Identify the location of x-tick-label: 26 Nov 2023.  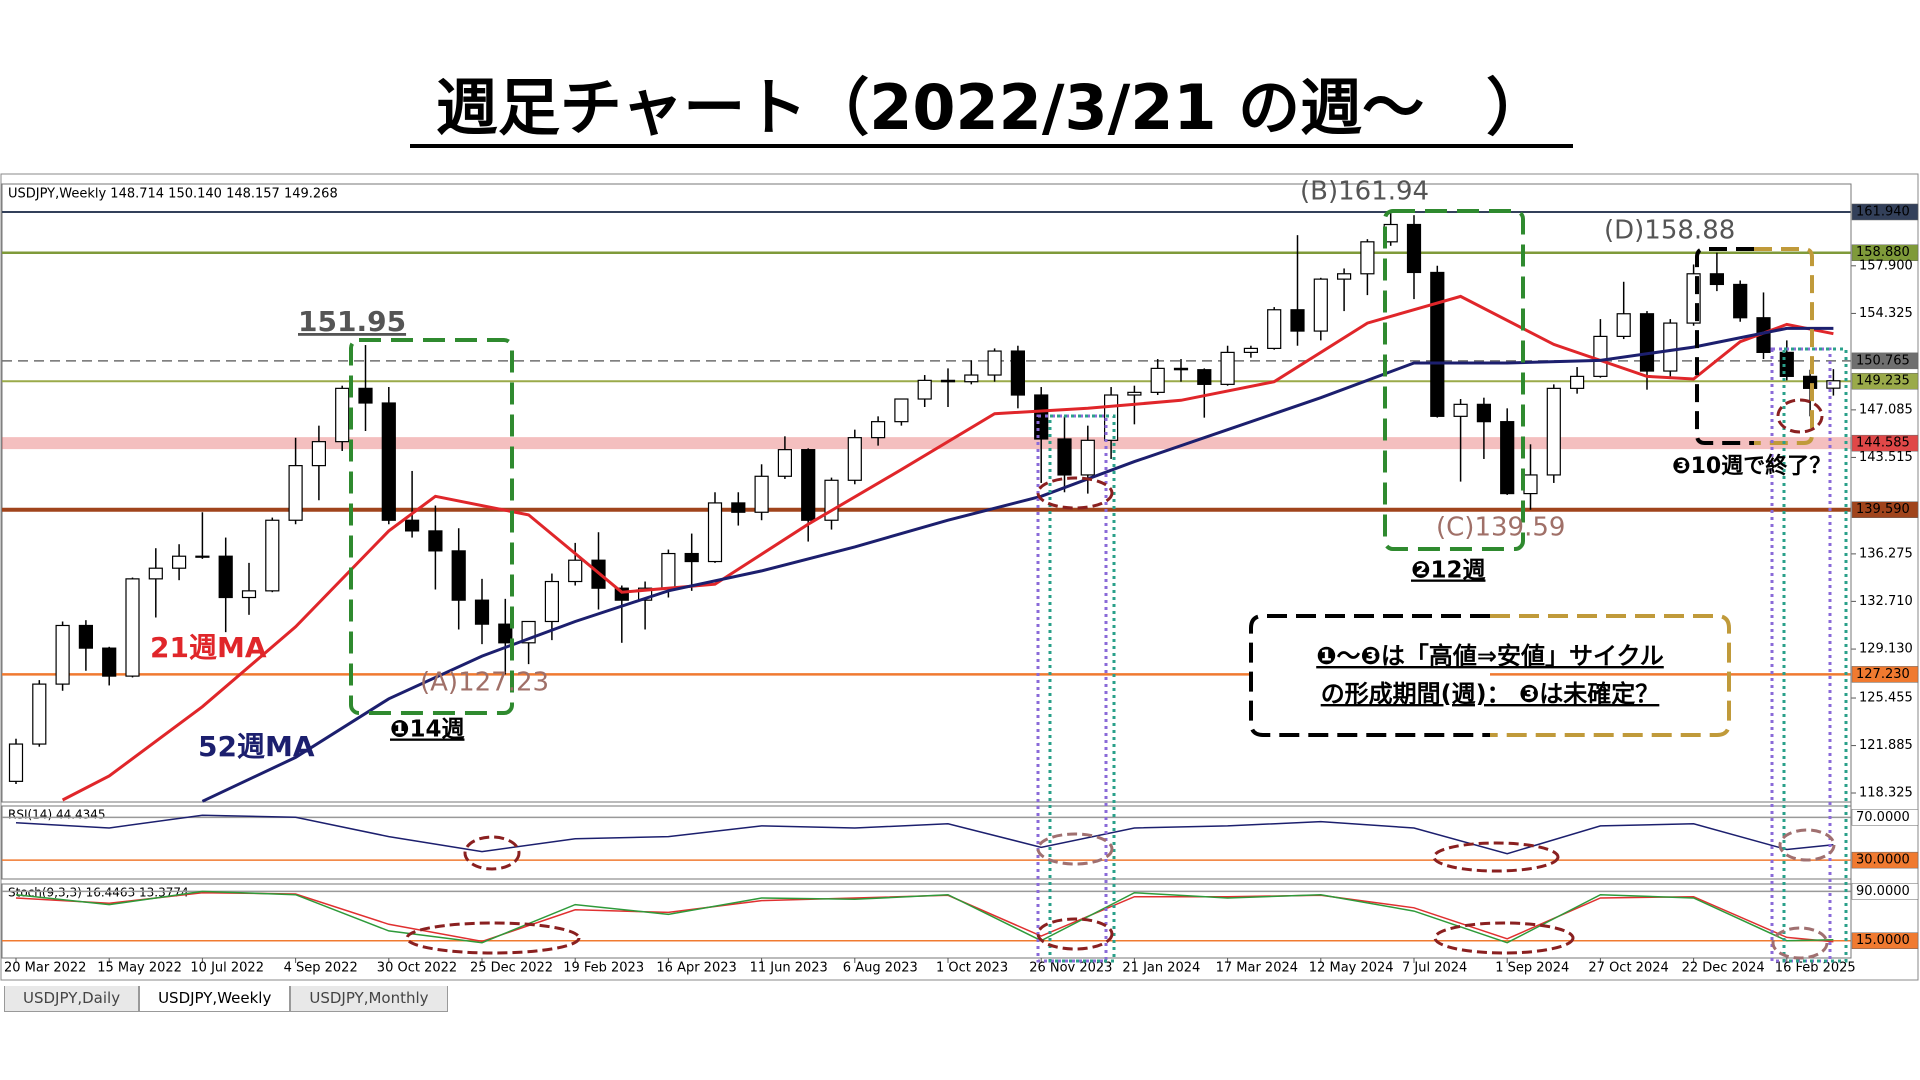
(1070, 968).